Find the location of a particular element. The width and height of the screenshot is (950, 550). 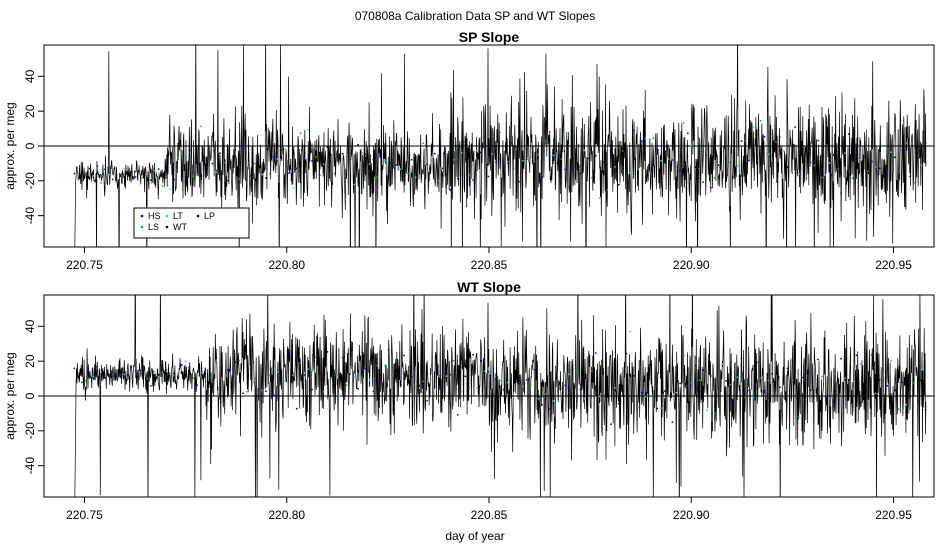

x-axis-label: day of year is located at coordinates (474, 536).